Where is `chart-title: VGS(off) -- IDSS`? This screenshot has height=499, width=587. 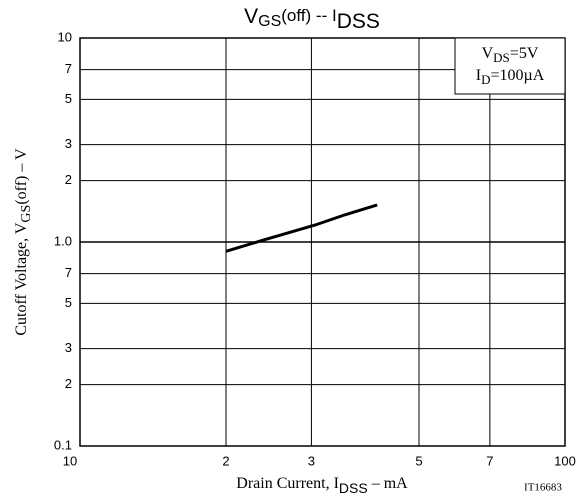
chart-title: VGS(off) -- IDSS is located at coordinates (312, 19).